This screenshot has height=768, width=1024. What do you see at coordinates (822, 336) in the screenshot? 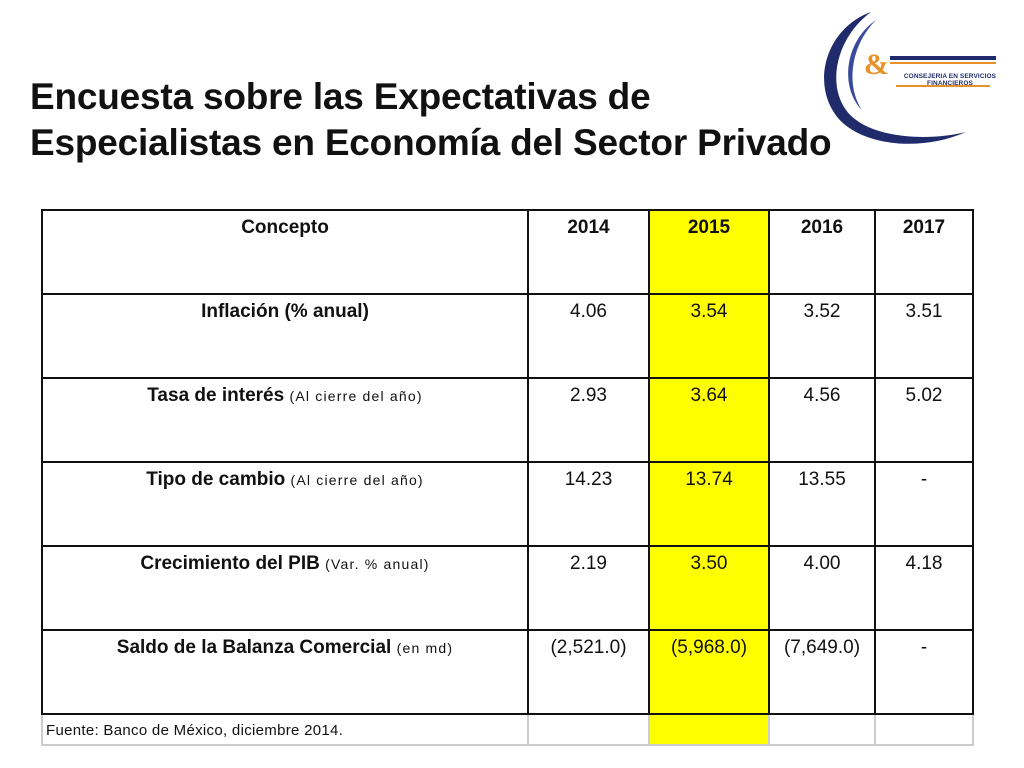
I see `cell-2016: 3.52` at bounding box center [822, 336].